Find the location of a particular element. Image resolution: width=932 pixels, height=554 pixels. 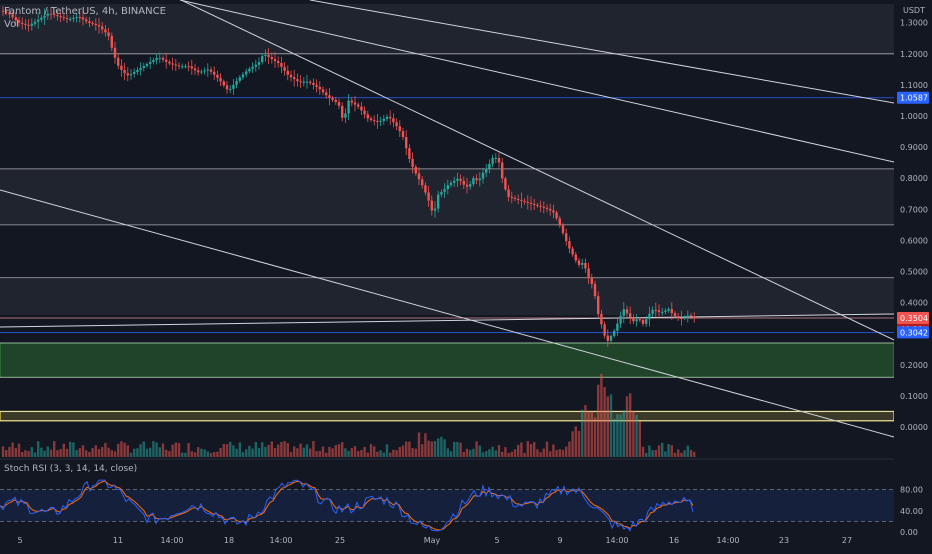

symbol-header: Fantom / TetherUS, 4h, BINANCE is located at coordinates (85, 11).